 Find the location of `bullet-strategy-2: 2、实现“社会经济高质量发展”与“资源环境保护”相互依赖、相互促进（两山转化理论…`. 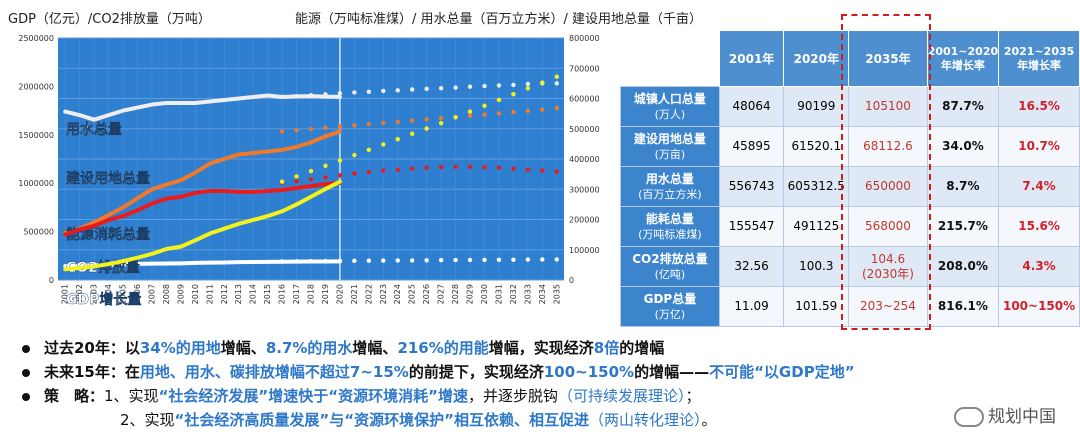

bullet-strategy-2: 2、实现“社会经济高质量发展”与“资源环境保护”相互依赖、相互促进（两山转化理论… is located at coordinates (418, 420).